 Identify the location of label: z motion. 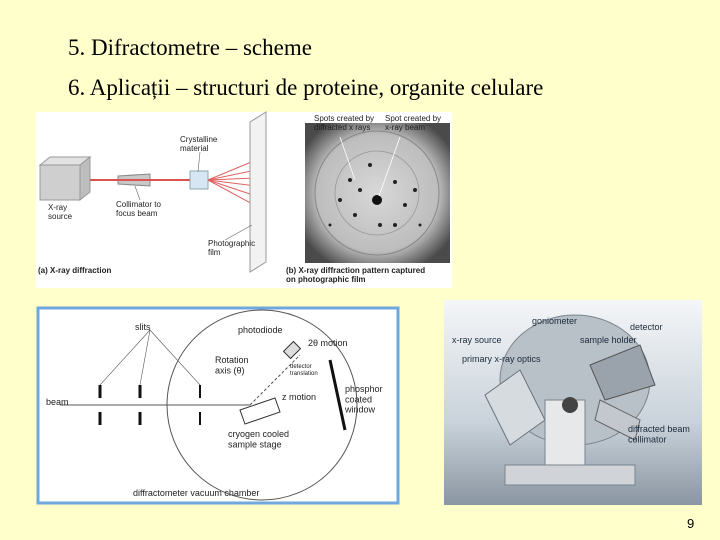
(299, 397).